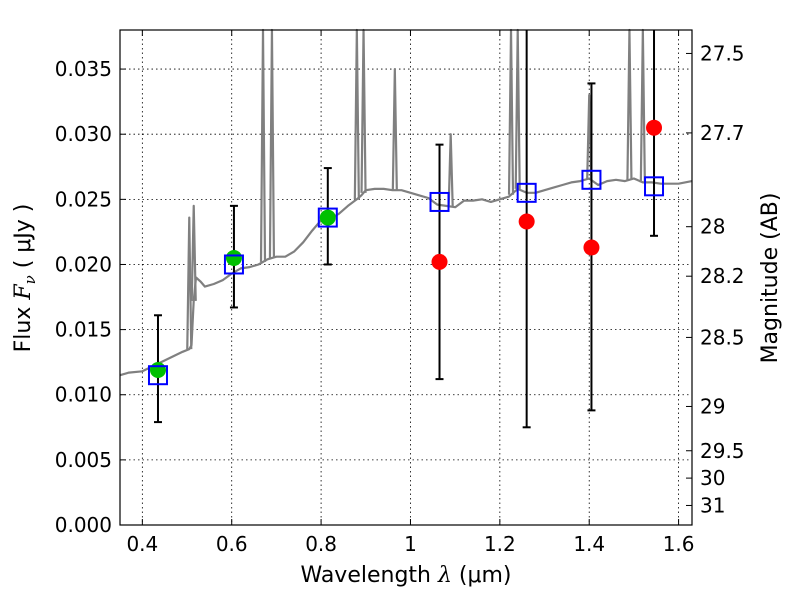 The height and width of the screenshot is (600, 800). What do you see at coordinates (770, 278) in the screenshot?
I see `y-axis-right-label: Magnitude (AB)` at bounding box center [770, 278].